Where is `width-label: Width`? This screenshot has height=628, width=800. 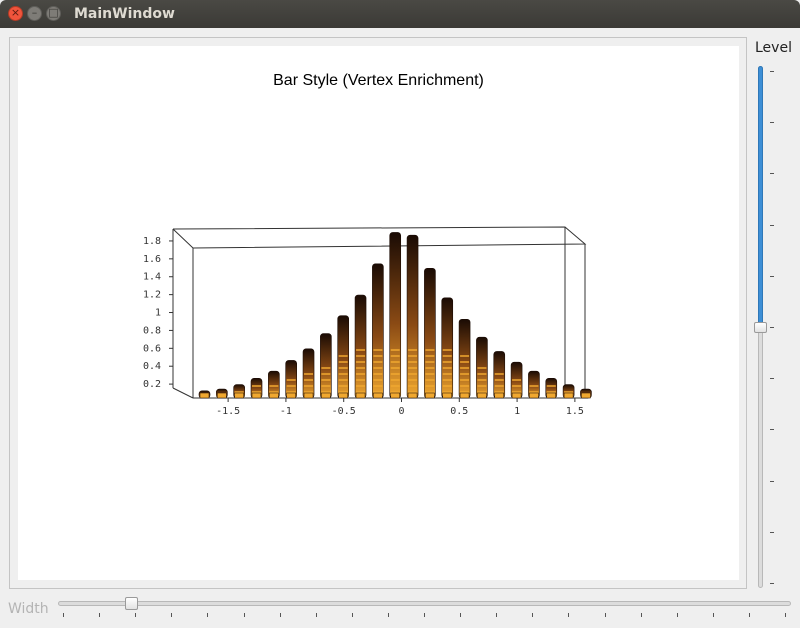
width-label: Width is located at coordinates (28, 609).